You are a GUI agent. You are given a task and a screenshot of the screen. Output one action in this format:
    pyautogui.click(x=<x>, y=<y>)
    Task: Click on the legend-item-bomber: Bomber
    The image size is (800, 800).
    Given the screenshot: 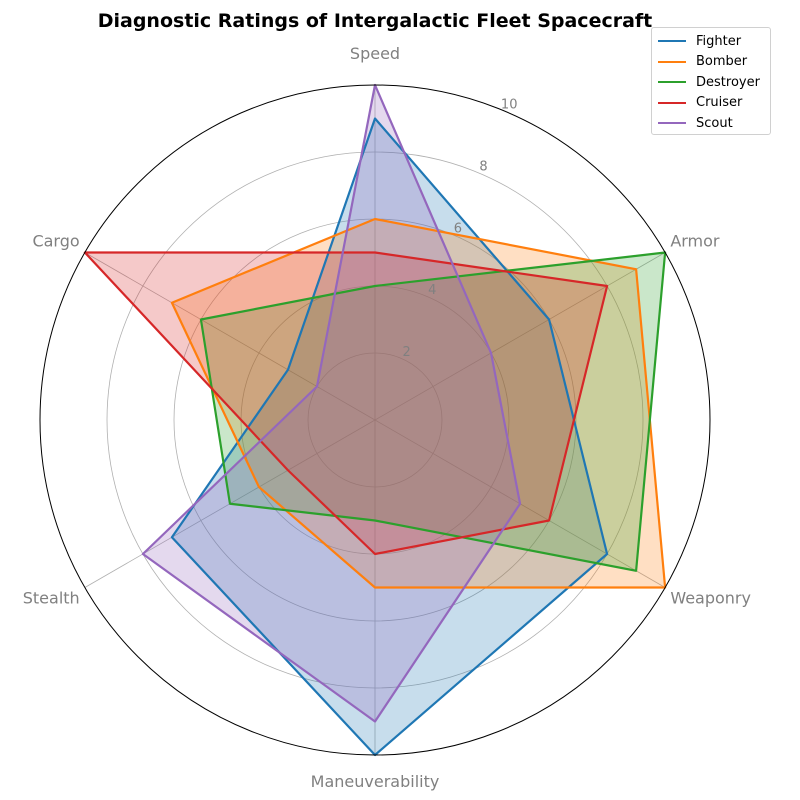 What is the action you would take?
    pyautogui.click(x=711, y=62)
    